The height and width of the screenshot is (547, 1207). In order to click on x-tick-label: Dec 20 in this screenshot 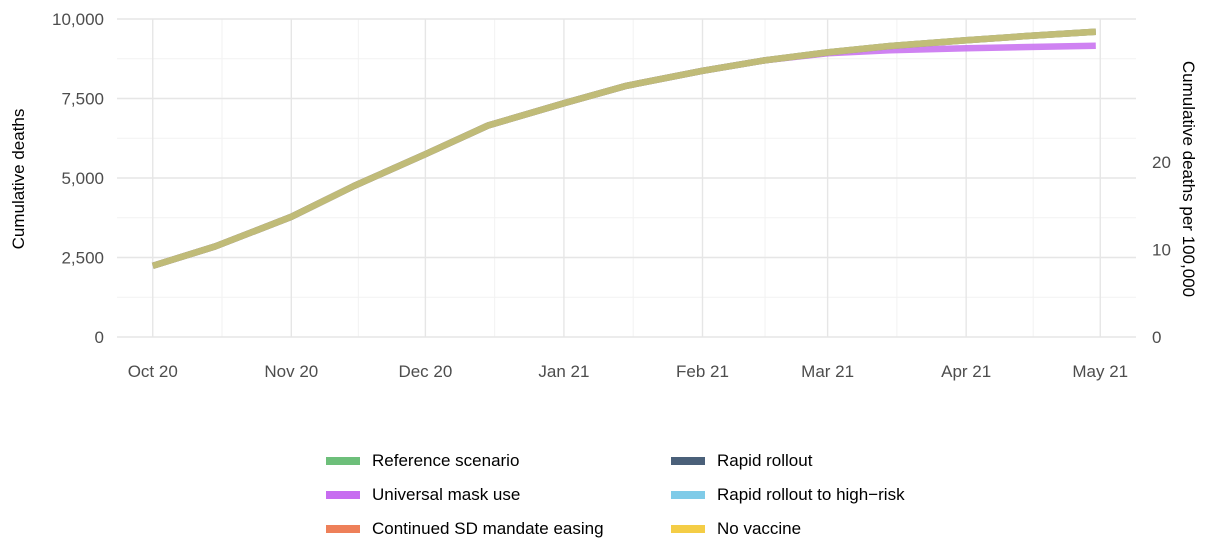, I will do `click(425, 371)`.